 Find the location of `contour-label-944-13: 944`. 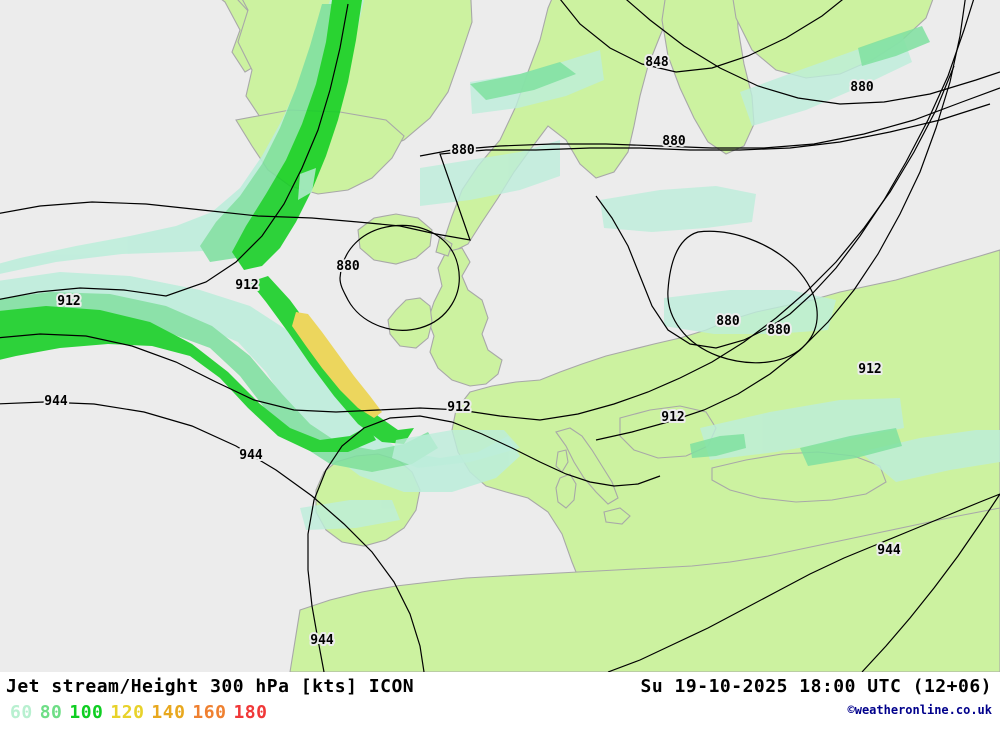

contour-label-944-13: 944 is located at coordinates (251, 455).